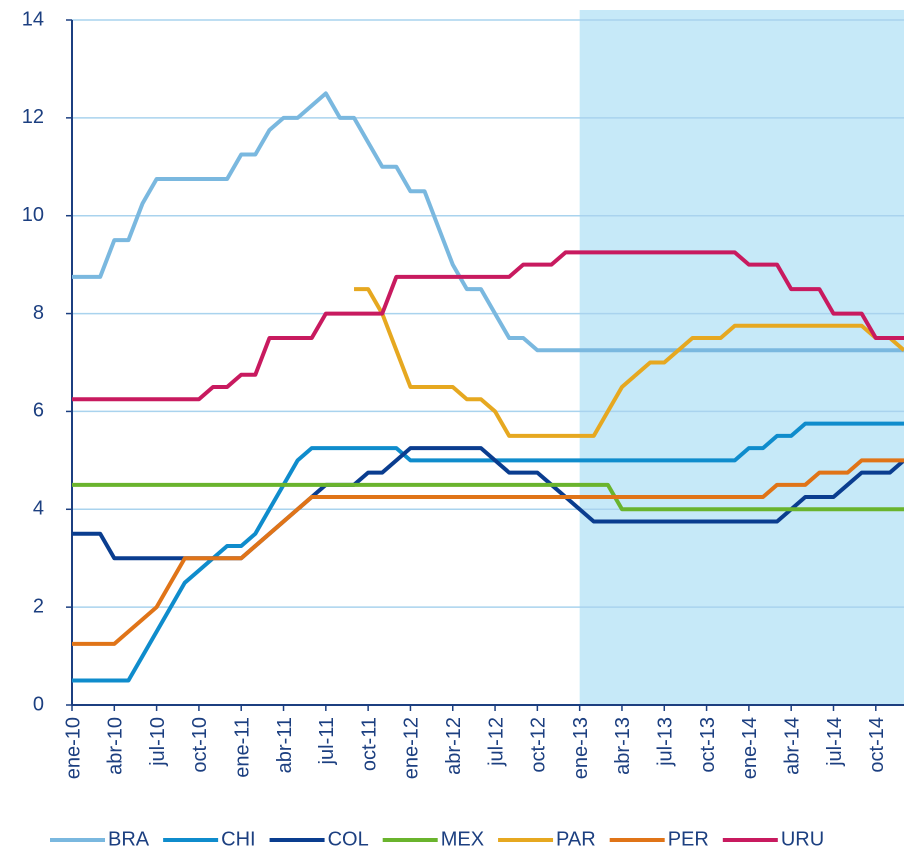 The height and width of the screenshot is (865, 904). I want to click on y-tick-label: 4, so click(38, 509).